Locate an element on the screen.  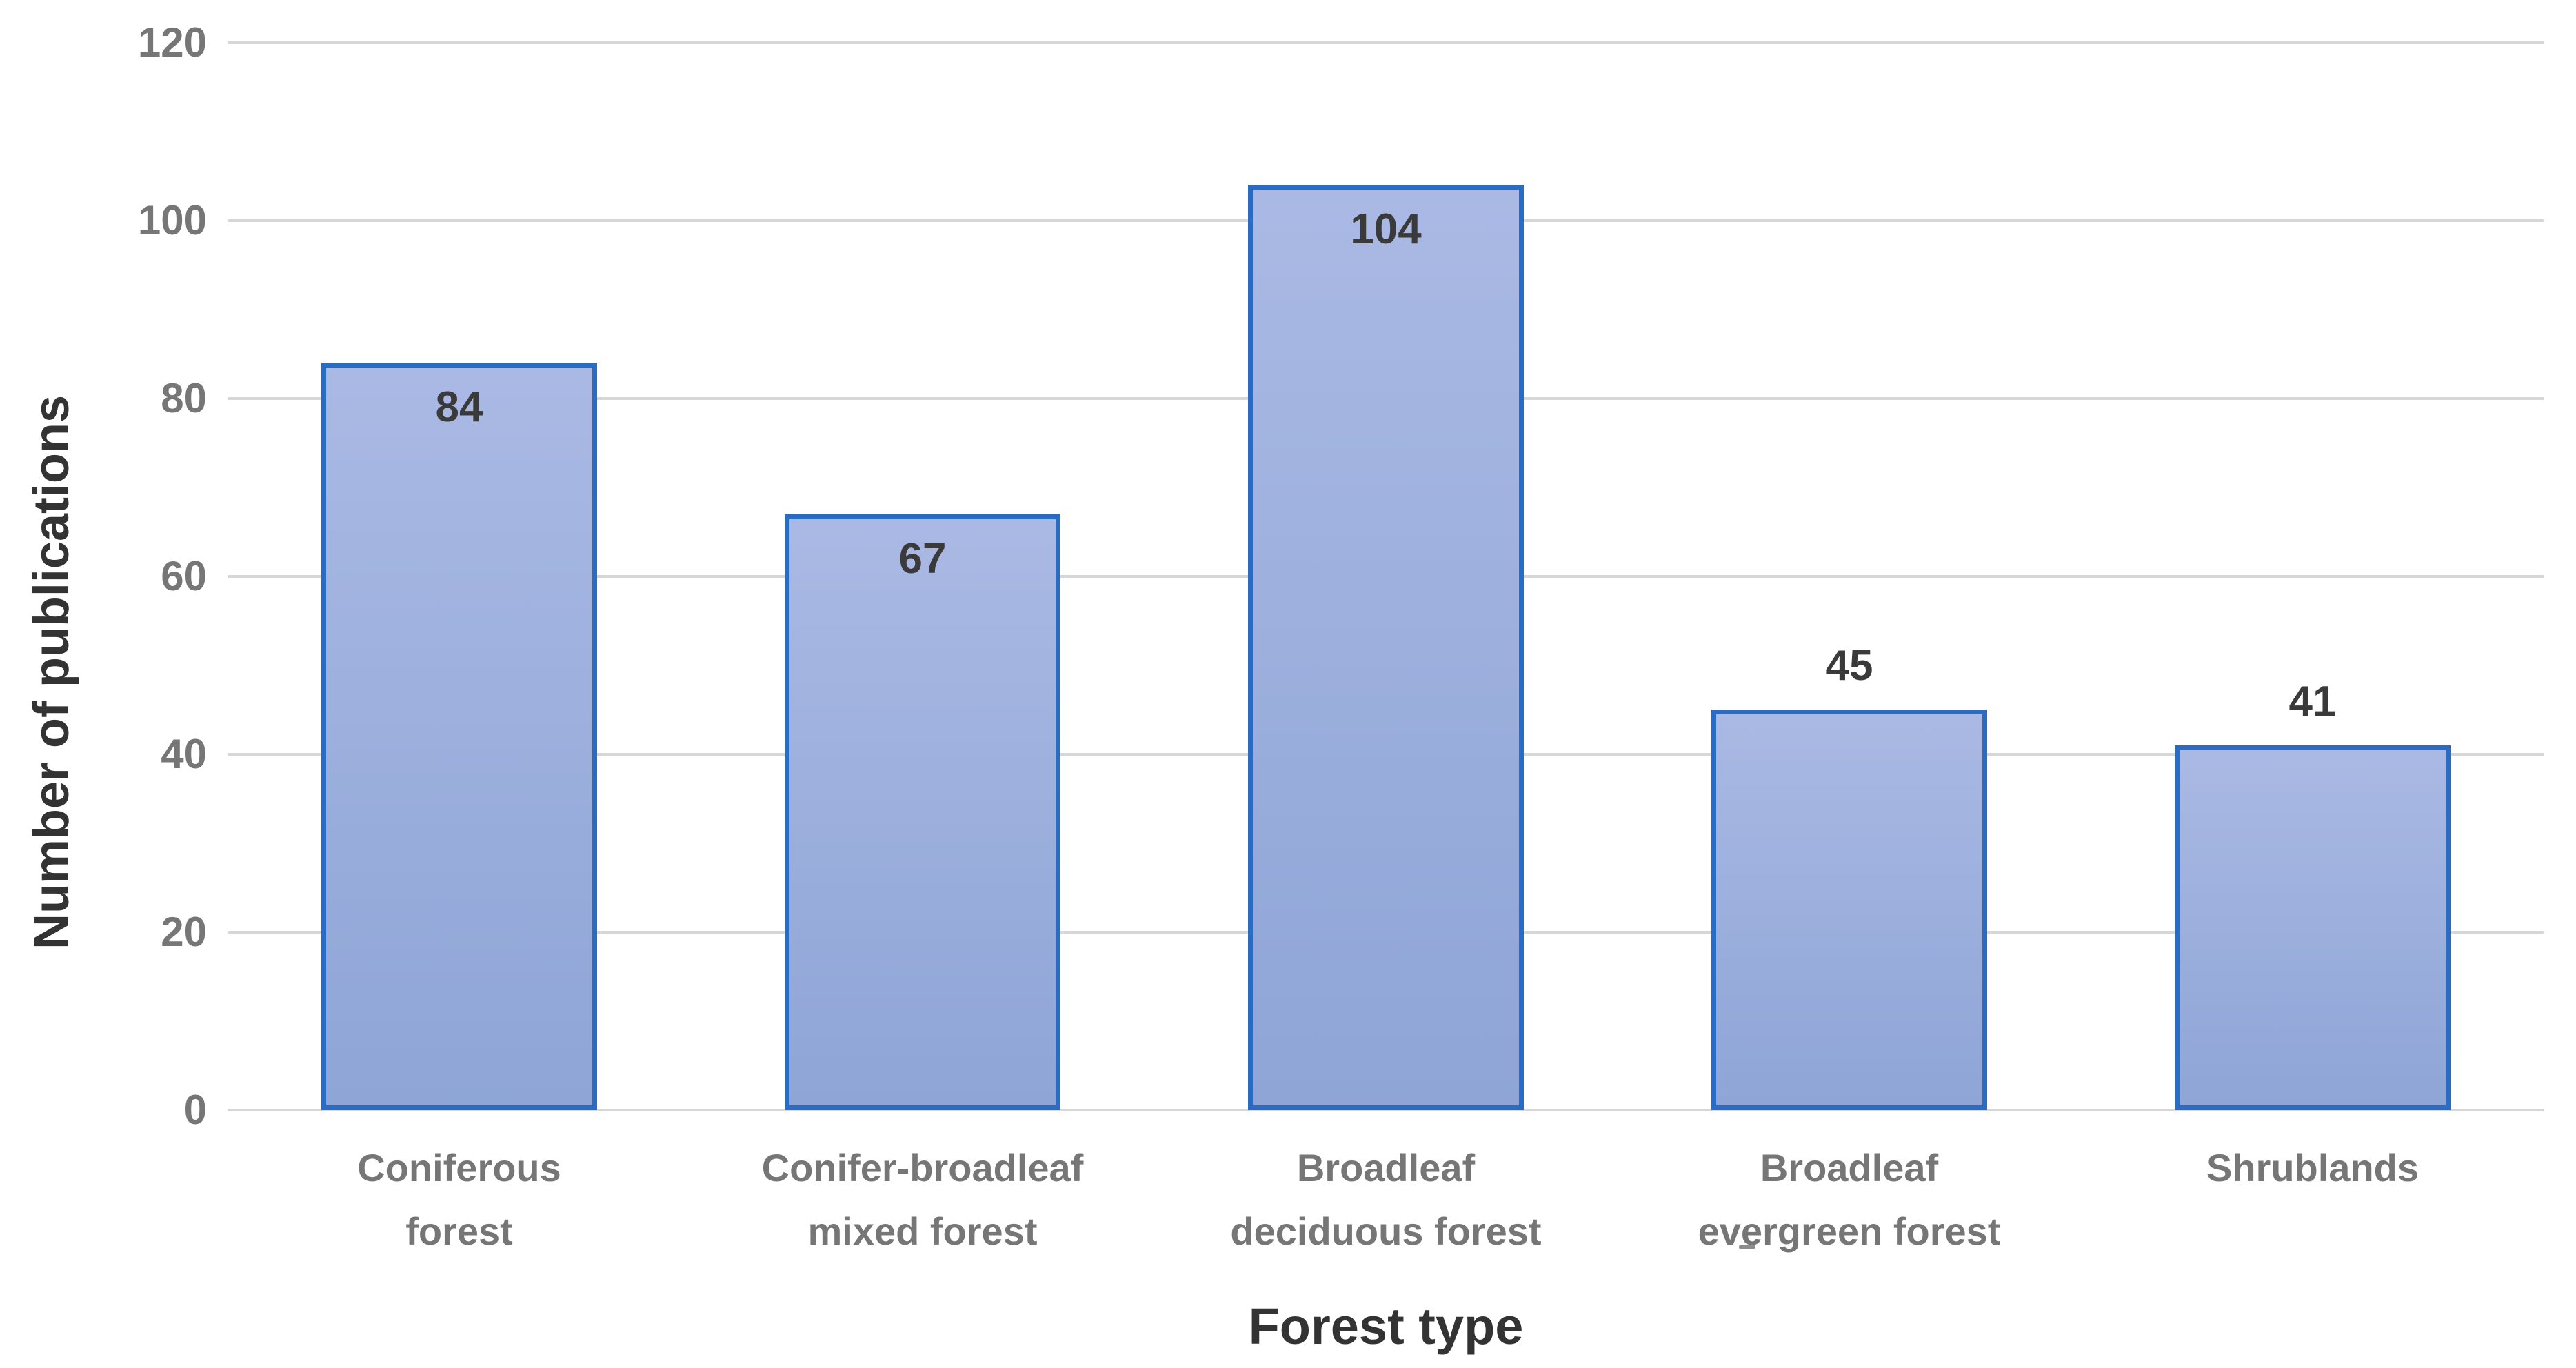
x-category-label-4: Broadleaf evergreen forest is located at coordinates (1849, 1199).